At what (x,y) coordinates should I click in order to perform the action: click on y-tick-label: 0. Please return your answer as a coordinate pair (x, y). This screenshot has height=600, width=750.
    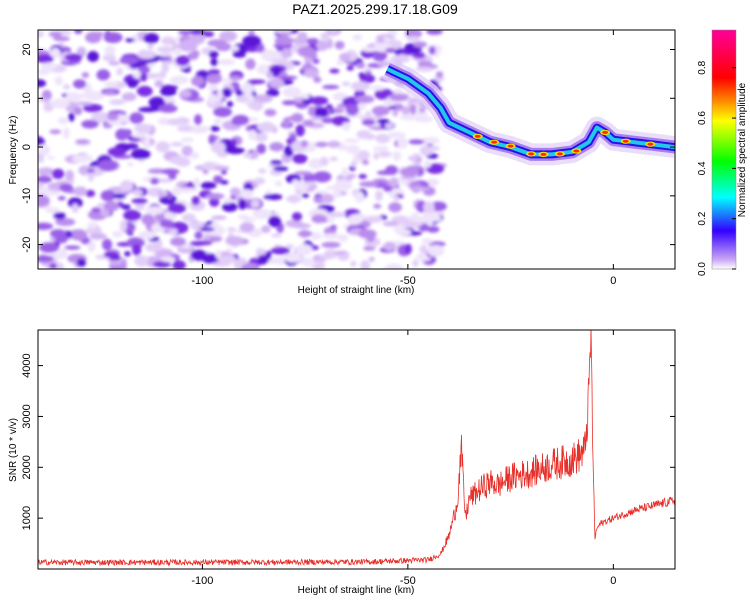
    Looking at the image, I should click on (27, 147).